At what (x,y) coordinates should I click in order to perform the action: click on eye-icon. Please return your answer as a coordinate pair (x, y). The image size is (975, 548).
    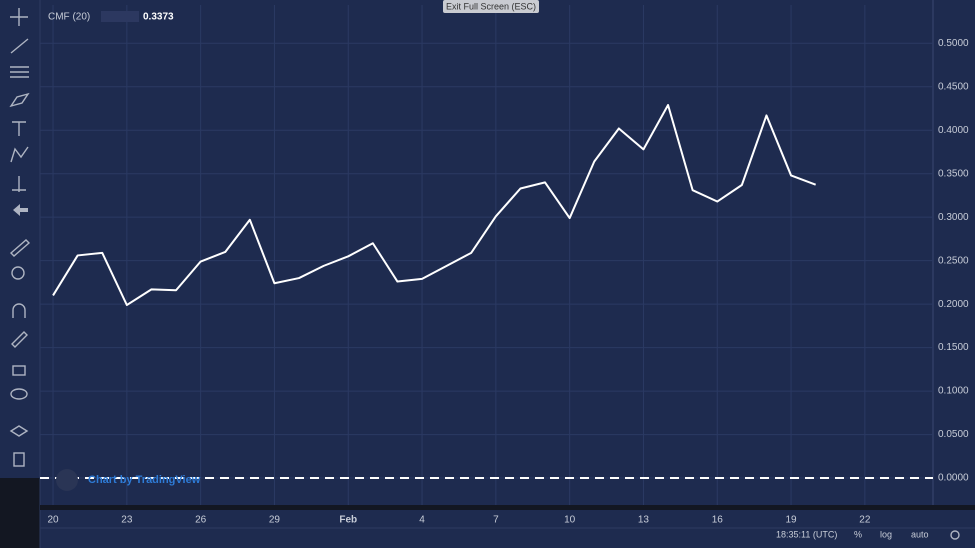
    Looking at the image, I should click on (19, 394).